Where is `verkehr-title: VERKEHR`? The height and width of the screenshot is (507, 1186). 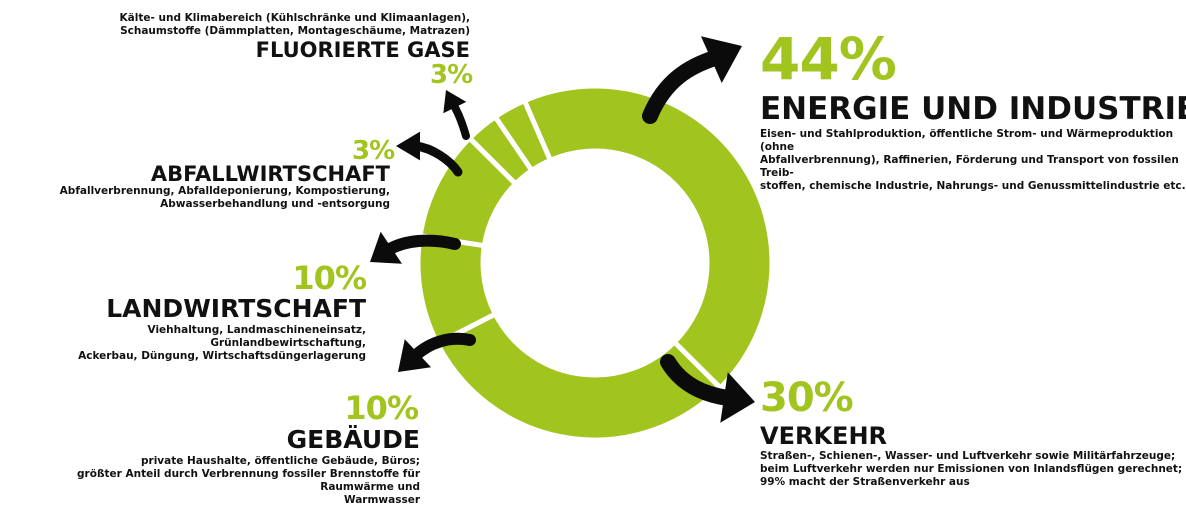 verkehr-title: VERKEHR is located at coordinates (824, 436).